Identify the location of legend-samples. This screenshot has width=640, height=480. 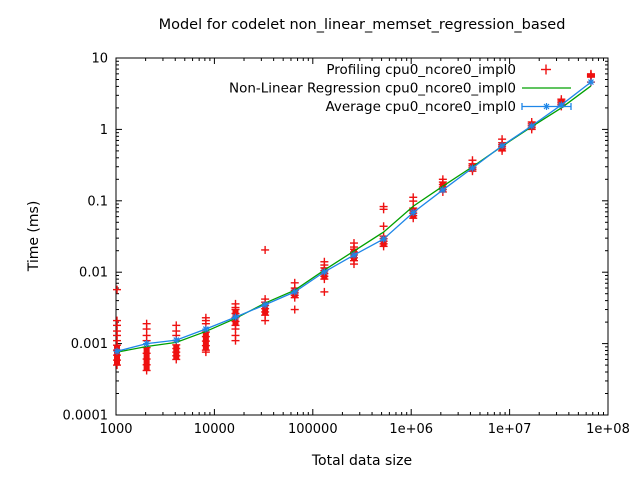
(546, 87).